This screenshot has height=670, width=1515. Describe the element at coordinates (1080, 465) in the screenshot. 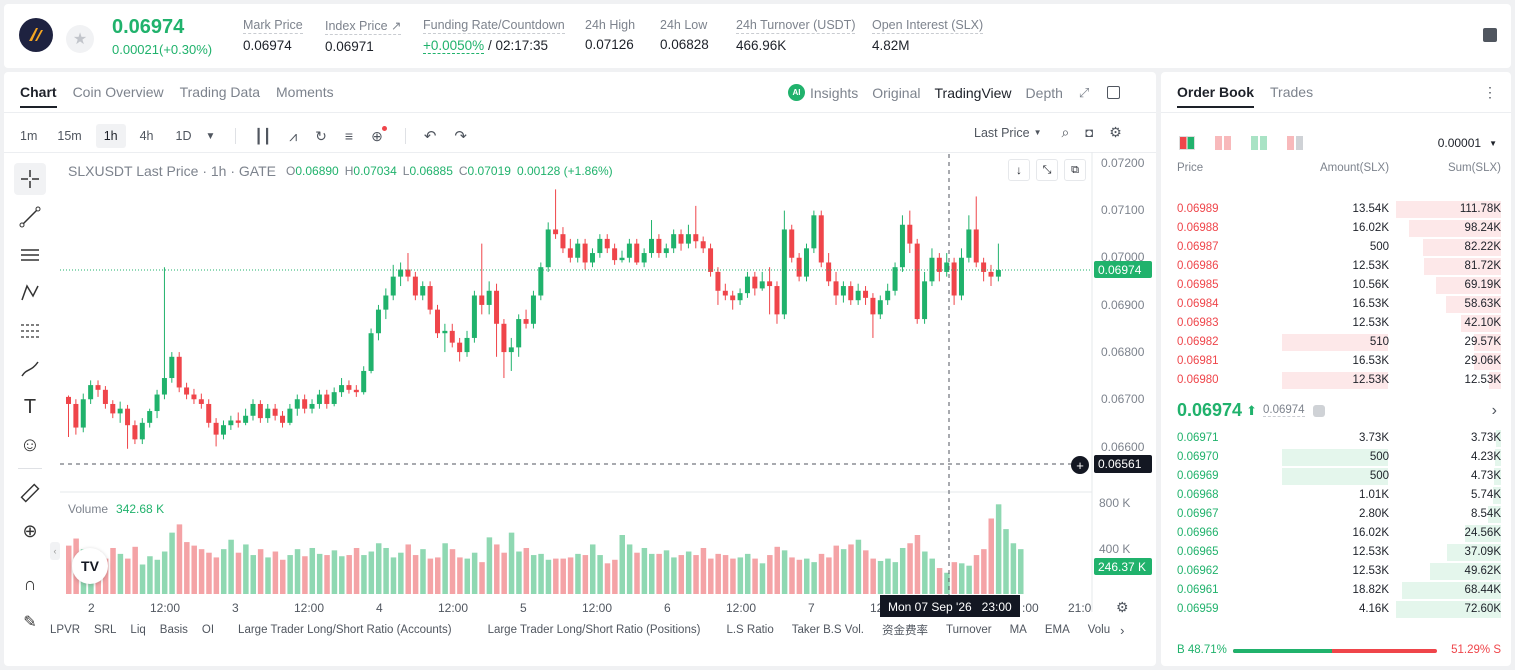

I see `add-alert-icon: +` at that location.